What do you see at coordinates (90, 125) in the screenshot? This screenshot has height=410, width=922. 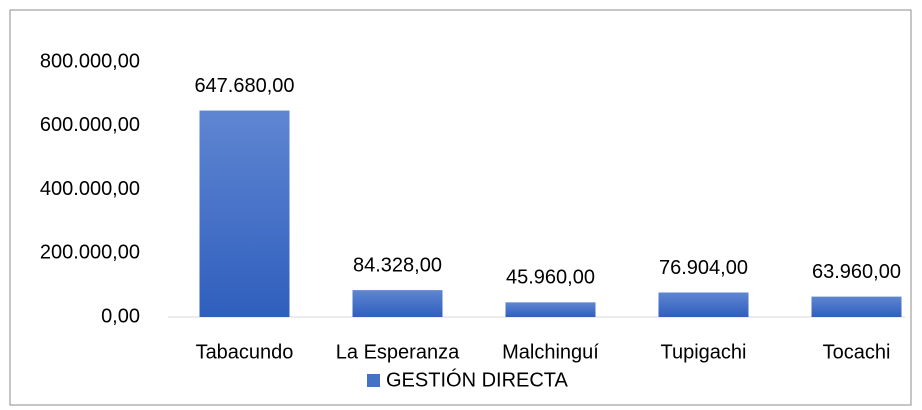 I see `y-tick-label: 600.000,00` at bounding box center [90, 125].